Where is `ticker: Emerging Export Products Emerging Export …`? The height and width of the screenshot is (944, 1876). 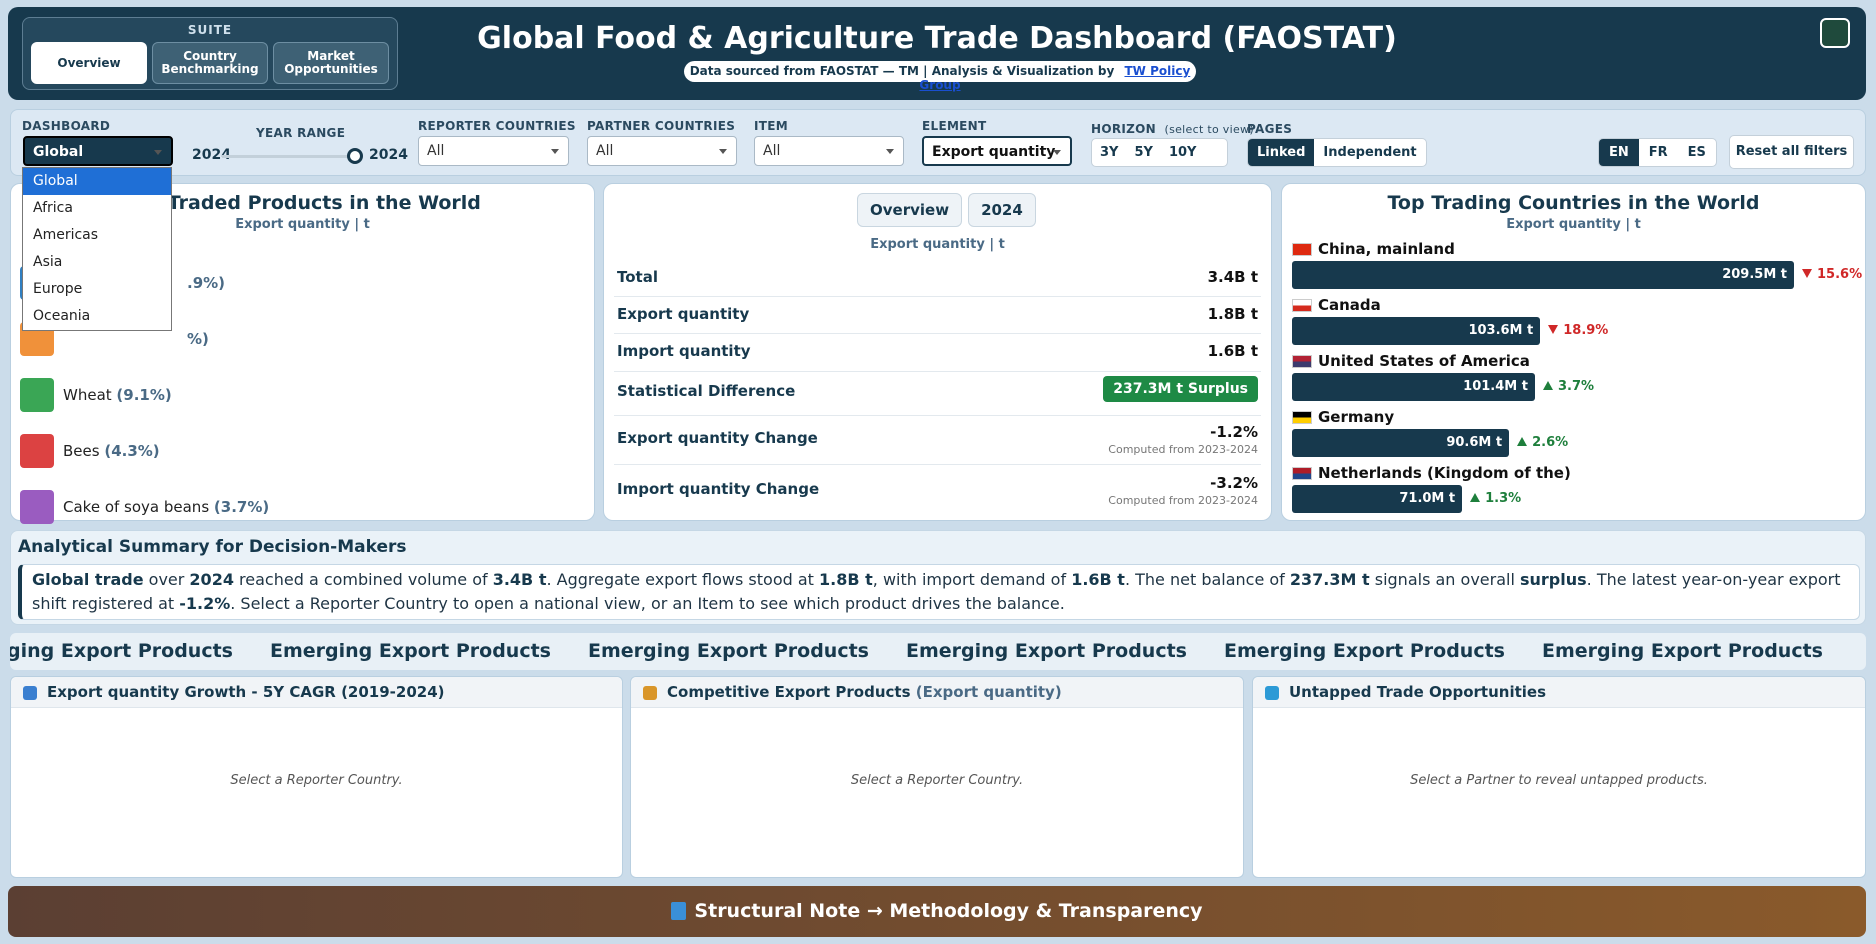
ticker: Emerging Export Products Emerging Export … is located at coordinates (938, 651).